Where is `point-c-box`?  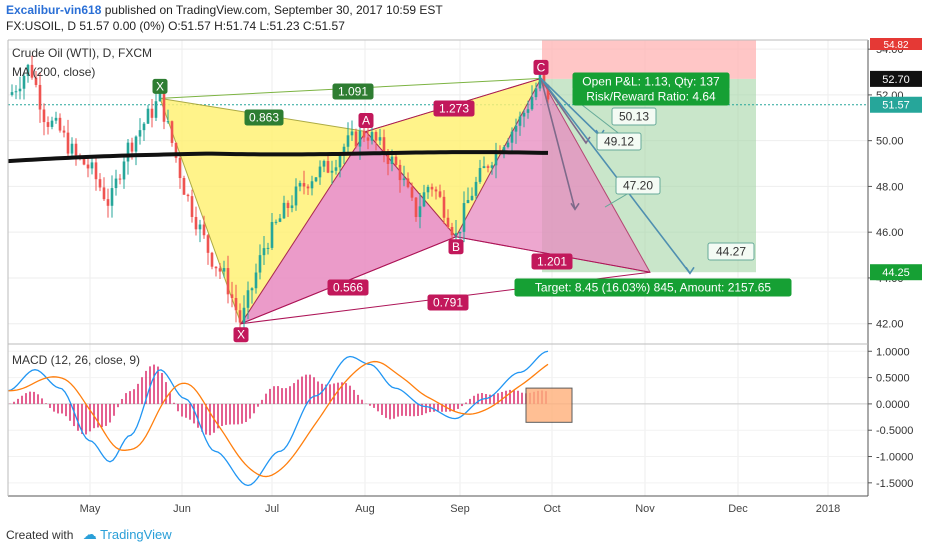
point-c-box is located at coordinates (541, 67).